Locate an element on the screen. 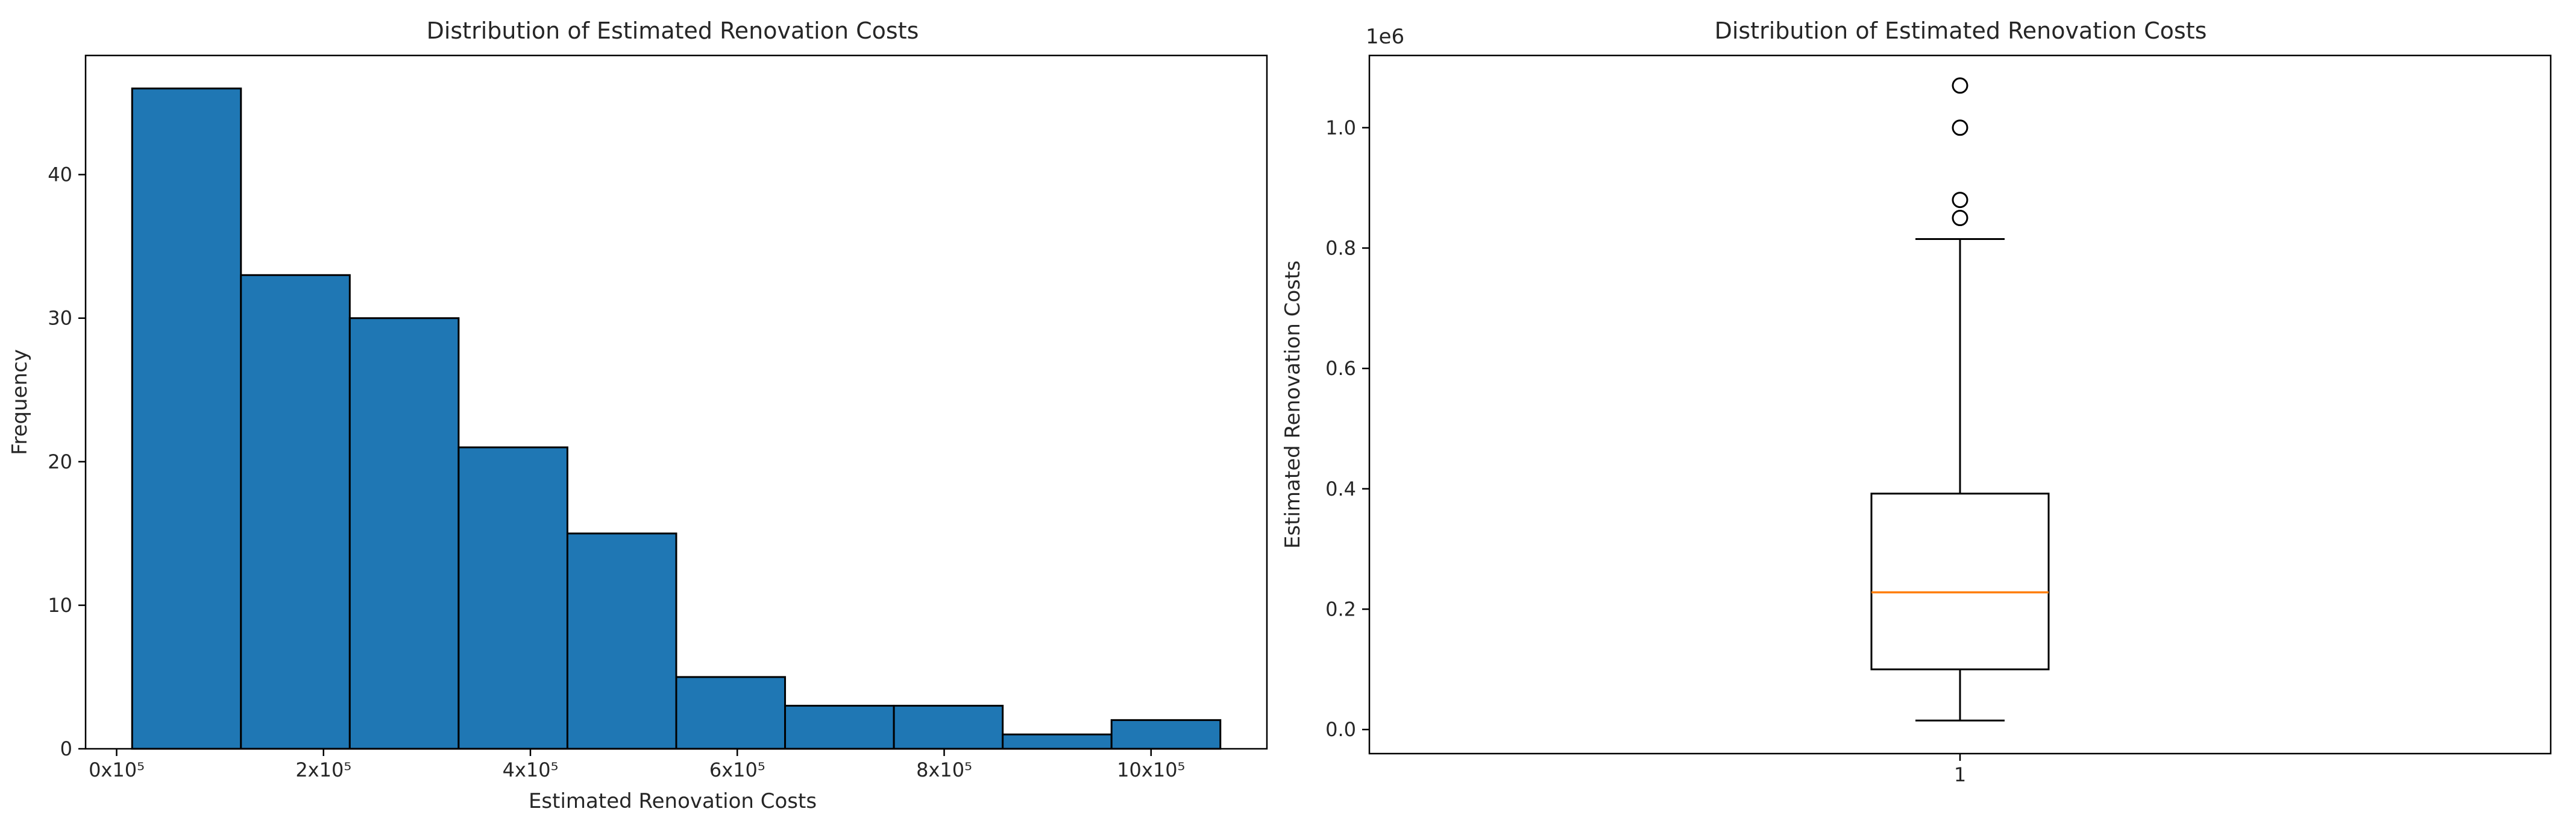 The height and width of the screenshot is (835, 2576). histogram-y-tick-label: 20 is located at coordinates (60, 462).